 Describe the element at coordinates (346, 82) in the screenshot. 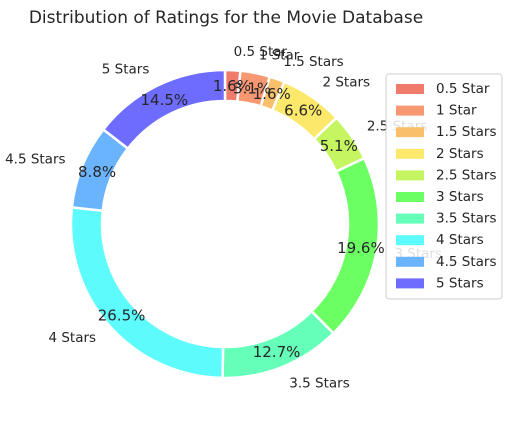

I see `category-label-2-stars: 2 Stars` at that location.